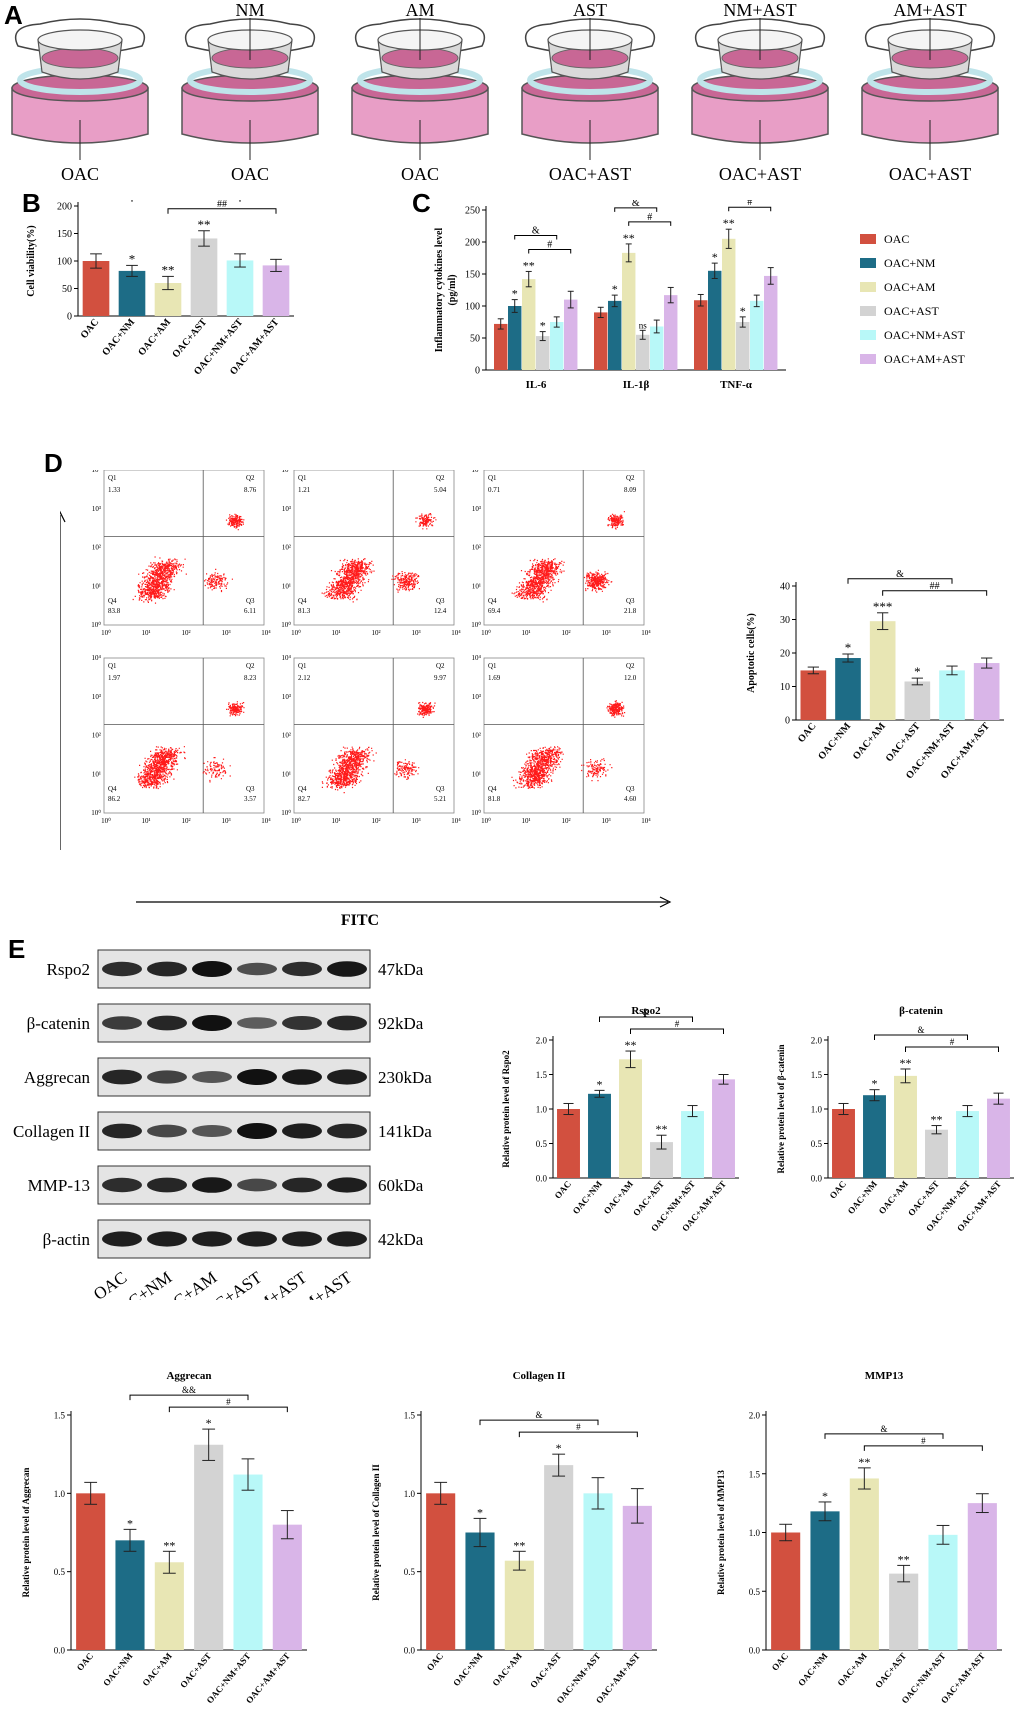 This screenshot has height=1722, width=1020. I want to click on molecular-weight: 92kDa, so click(401, 1023).